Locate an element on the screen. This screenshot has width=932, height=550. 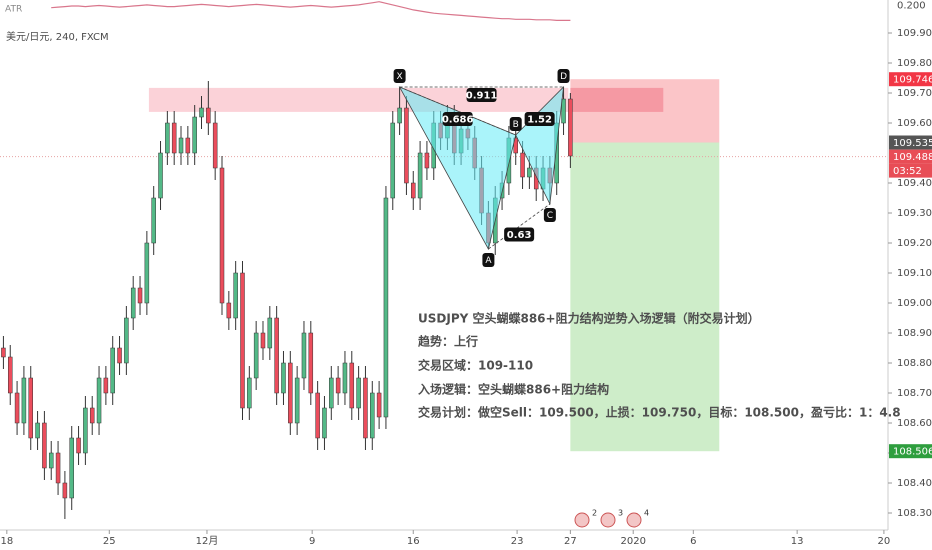
y-tick-label: 108.900 is located at coordinates (914, 333).